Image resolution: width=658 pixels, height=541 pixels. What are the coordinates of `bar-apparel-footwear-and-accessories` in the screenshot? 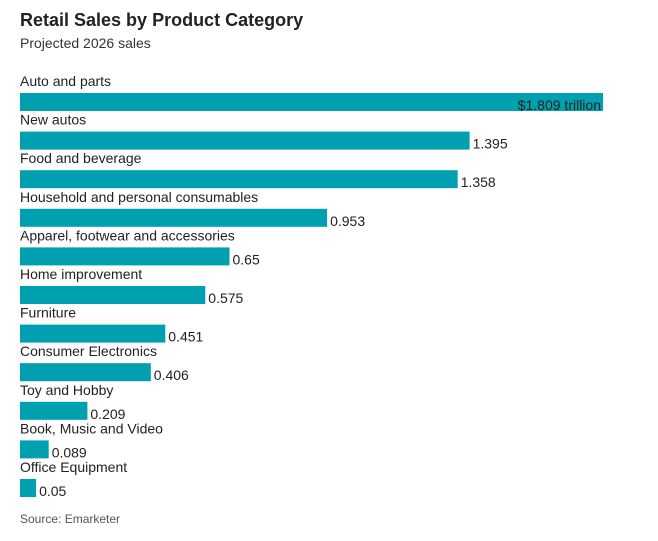 It's located at (125, 256).